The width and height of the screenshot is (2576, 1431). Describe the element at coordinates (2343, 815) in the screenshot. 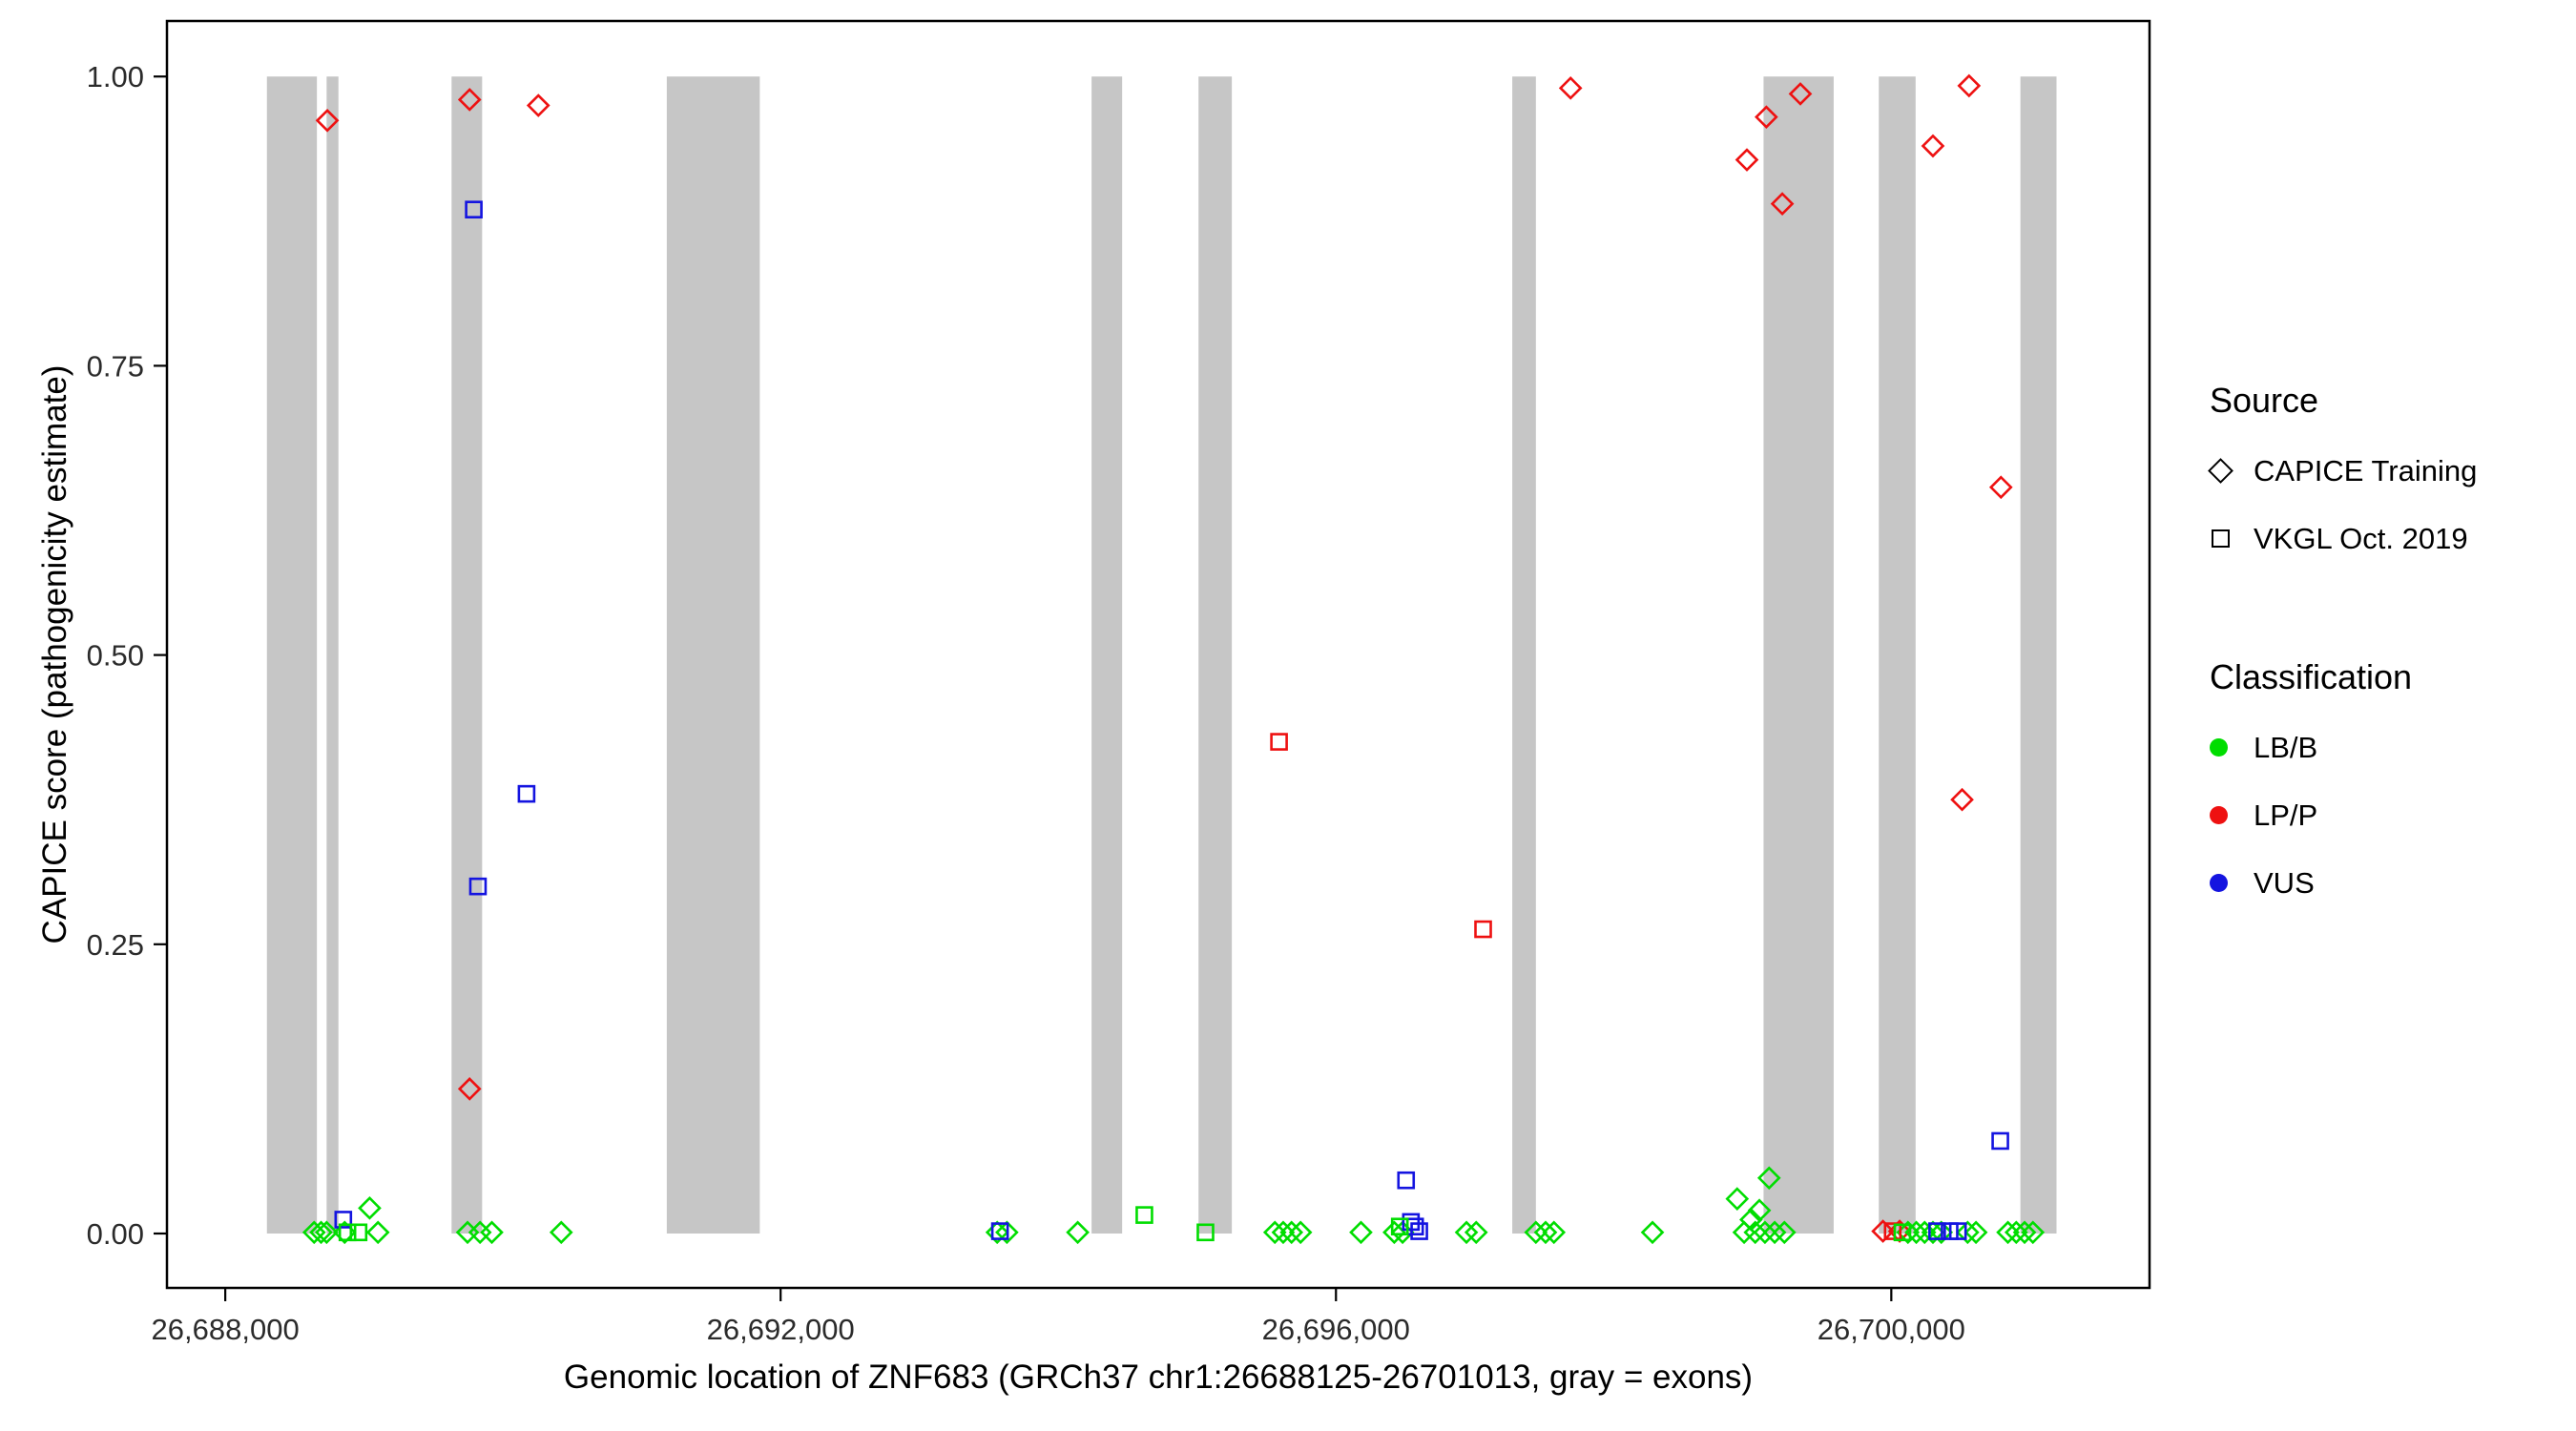

I see `legend-entry-lpp: LP/P` at that location.